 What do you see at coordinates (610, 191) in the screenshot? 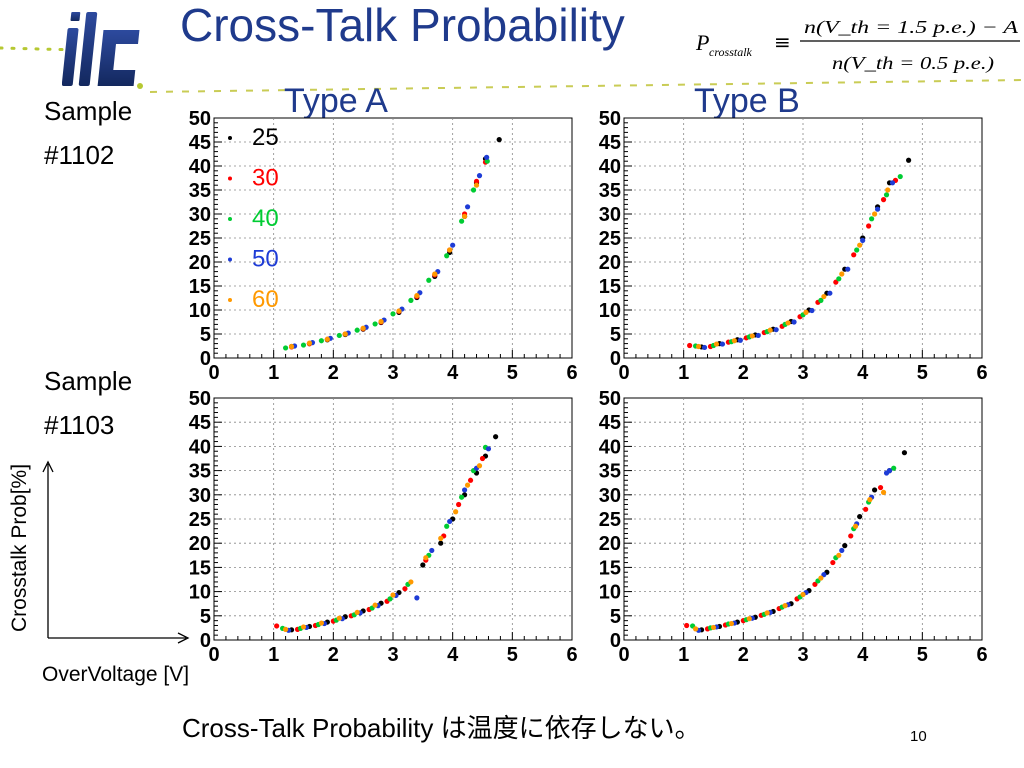
I see `y-tick-label: 35` at bounding box center [610, 191].